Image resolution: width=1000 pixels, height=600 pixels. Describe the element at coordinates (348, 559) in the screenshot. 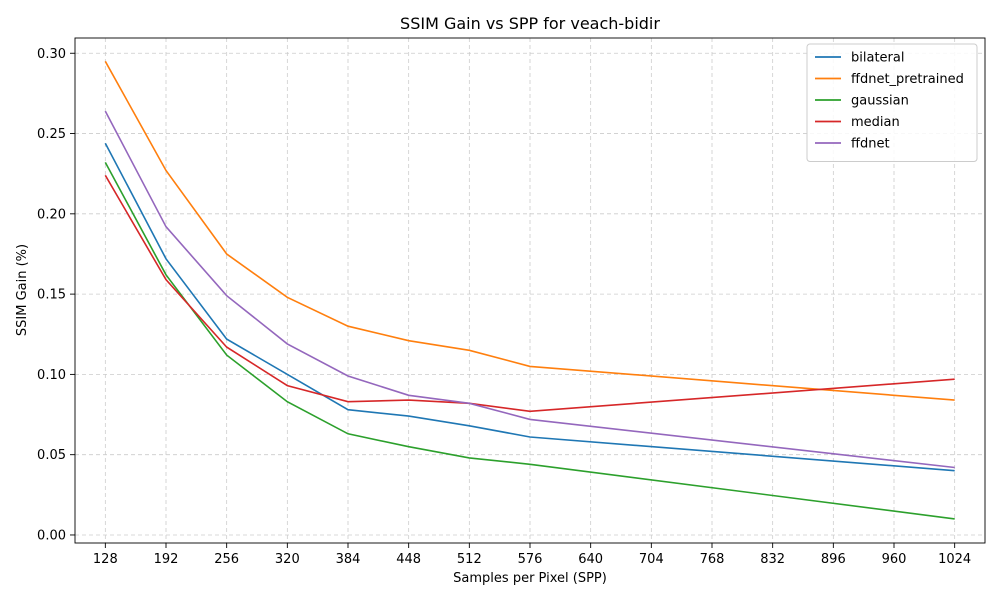

I see `x-tick-label: 384` at that location.